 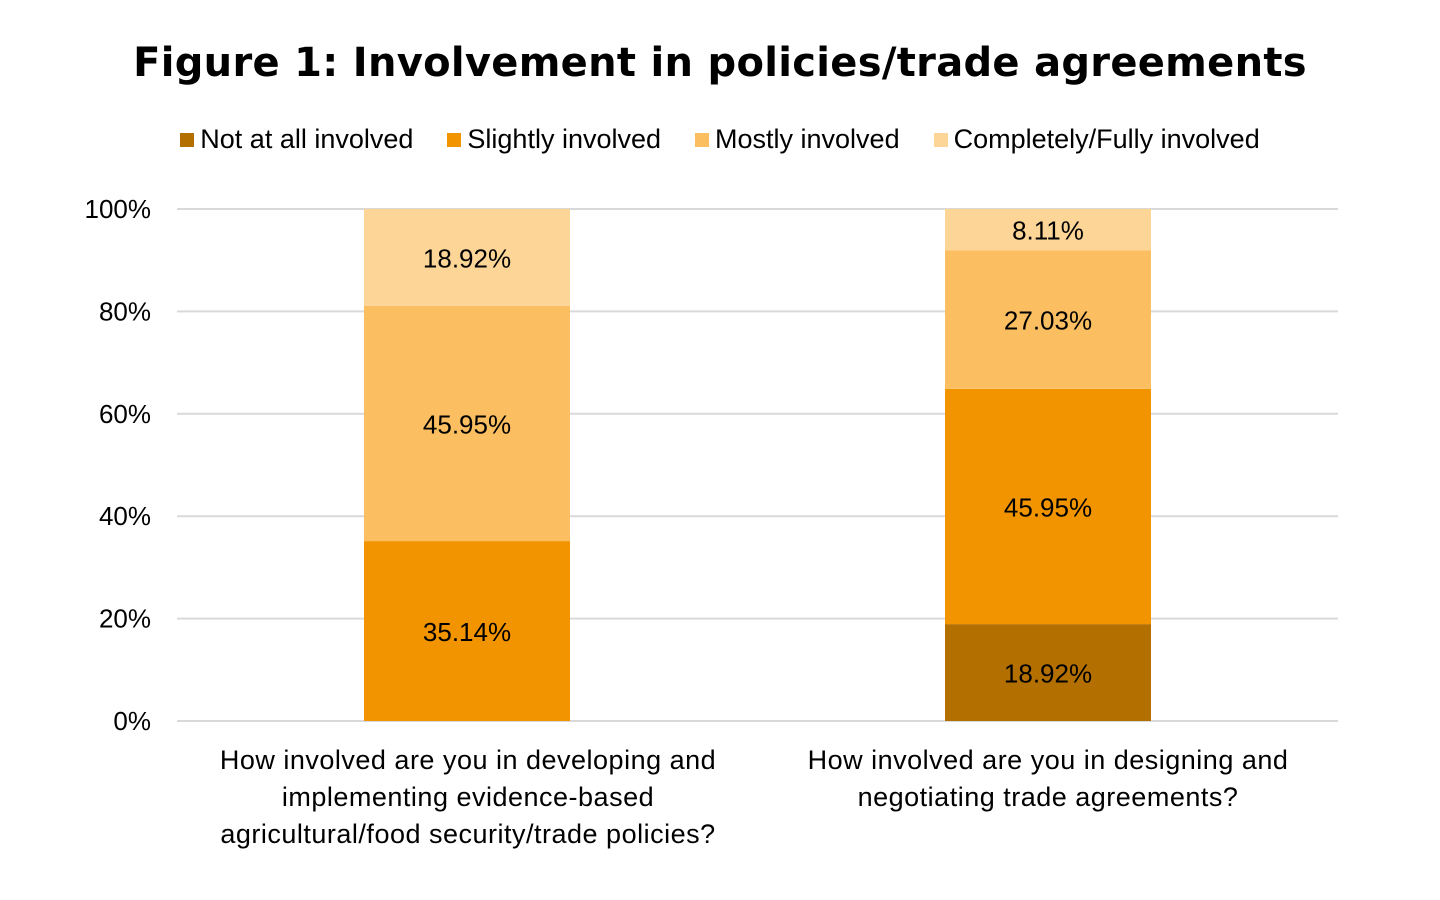 What do you see at coordinates (807, 139) in the screenshot?
I see `legend-label-mostly: Mostly involved` at bounding box center [807, 139].